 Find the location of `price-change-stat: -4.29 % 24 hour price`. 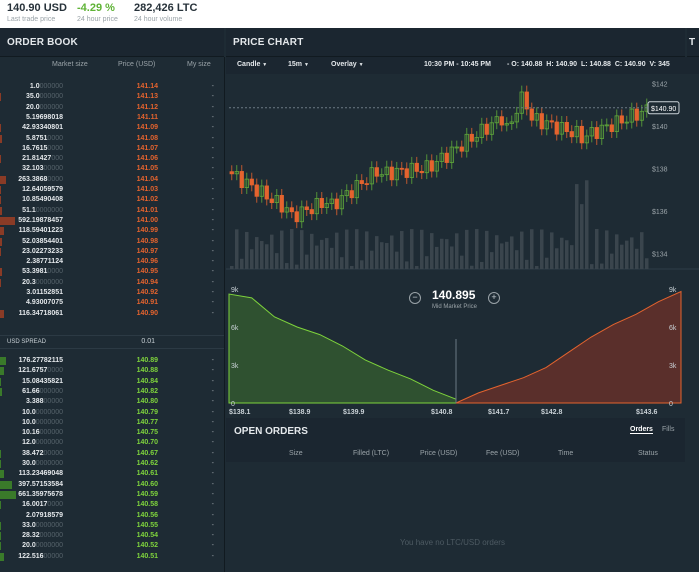

price-change-stat: -4.29 % 24 hour price is located at coordinates (97, 12).